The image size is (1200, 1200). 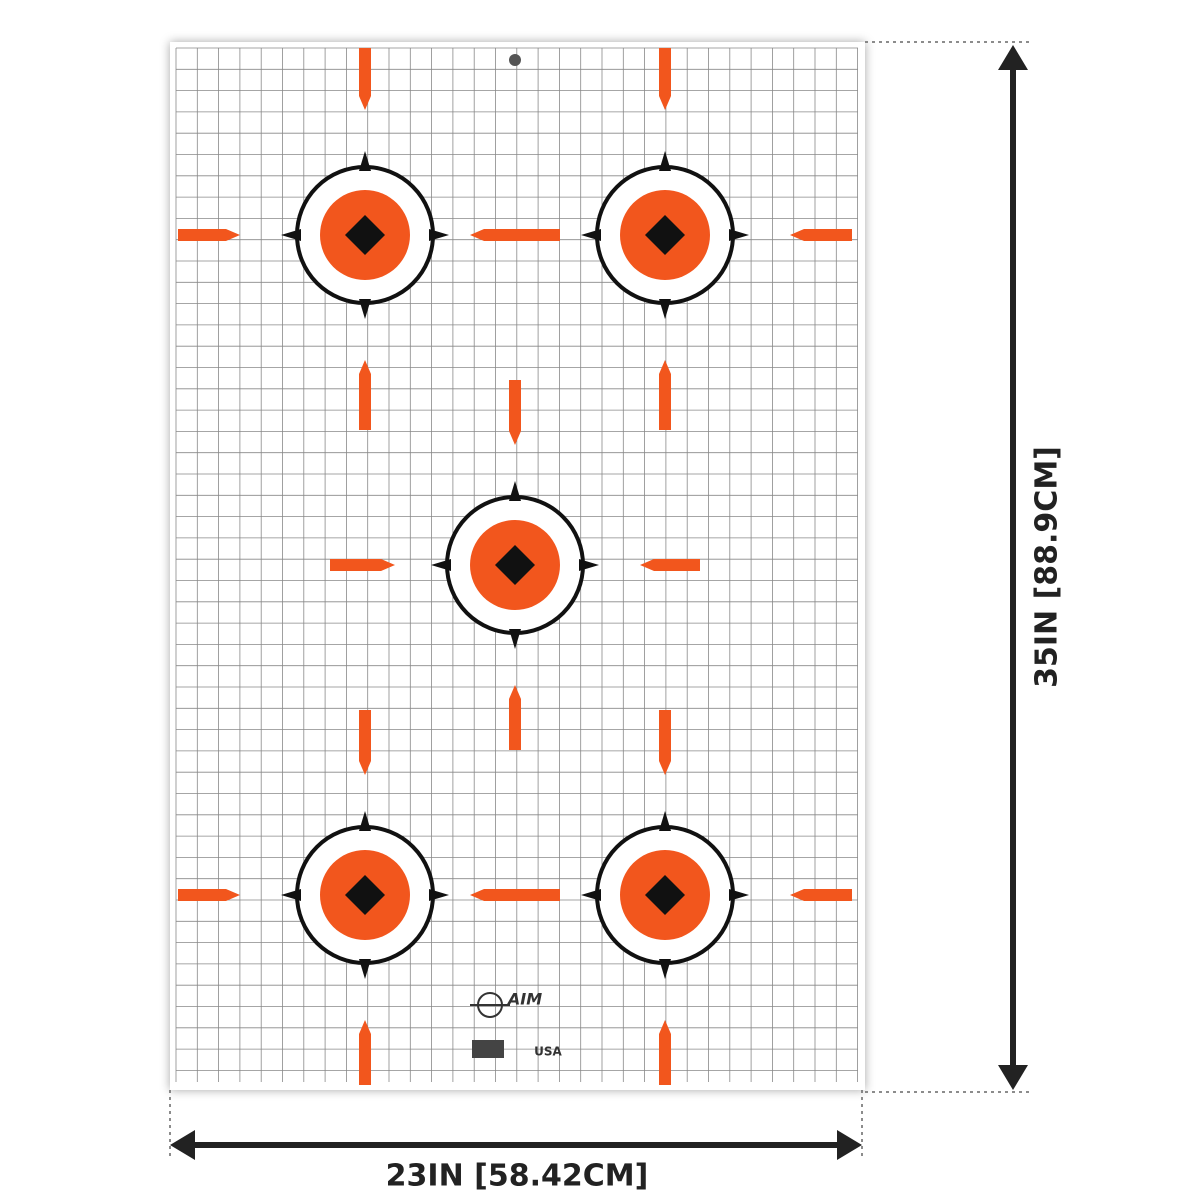 I want to click on width-arrow, so click(x=516, y=1145).